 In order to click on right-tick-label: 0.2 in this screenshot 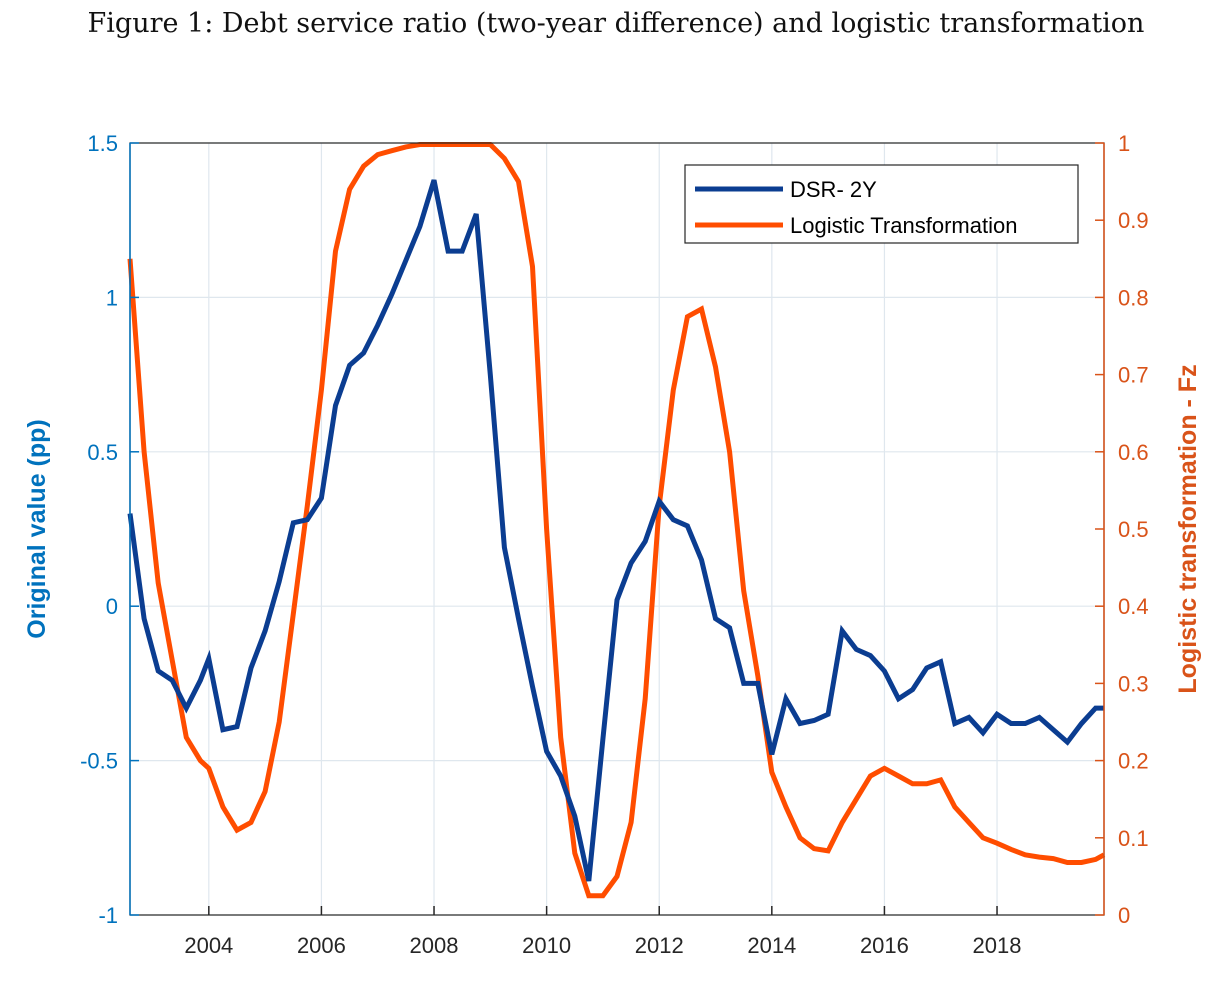, I will do `click(1133, 761)`.